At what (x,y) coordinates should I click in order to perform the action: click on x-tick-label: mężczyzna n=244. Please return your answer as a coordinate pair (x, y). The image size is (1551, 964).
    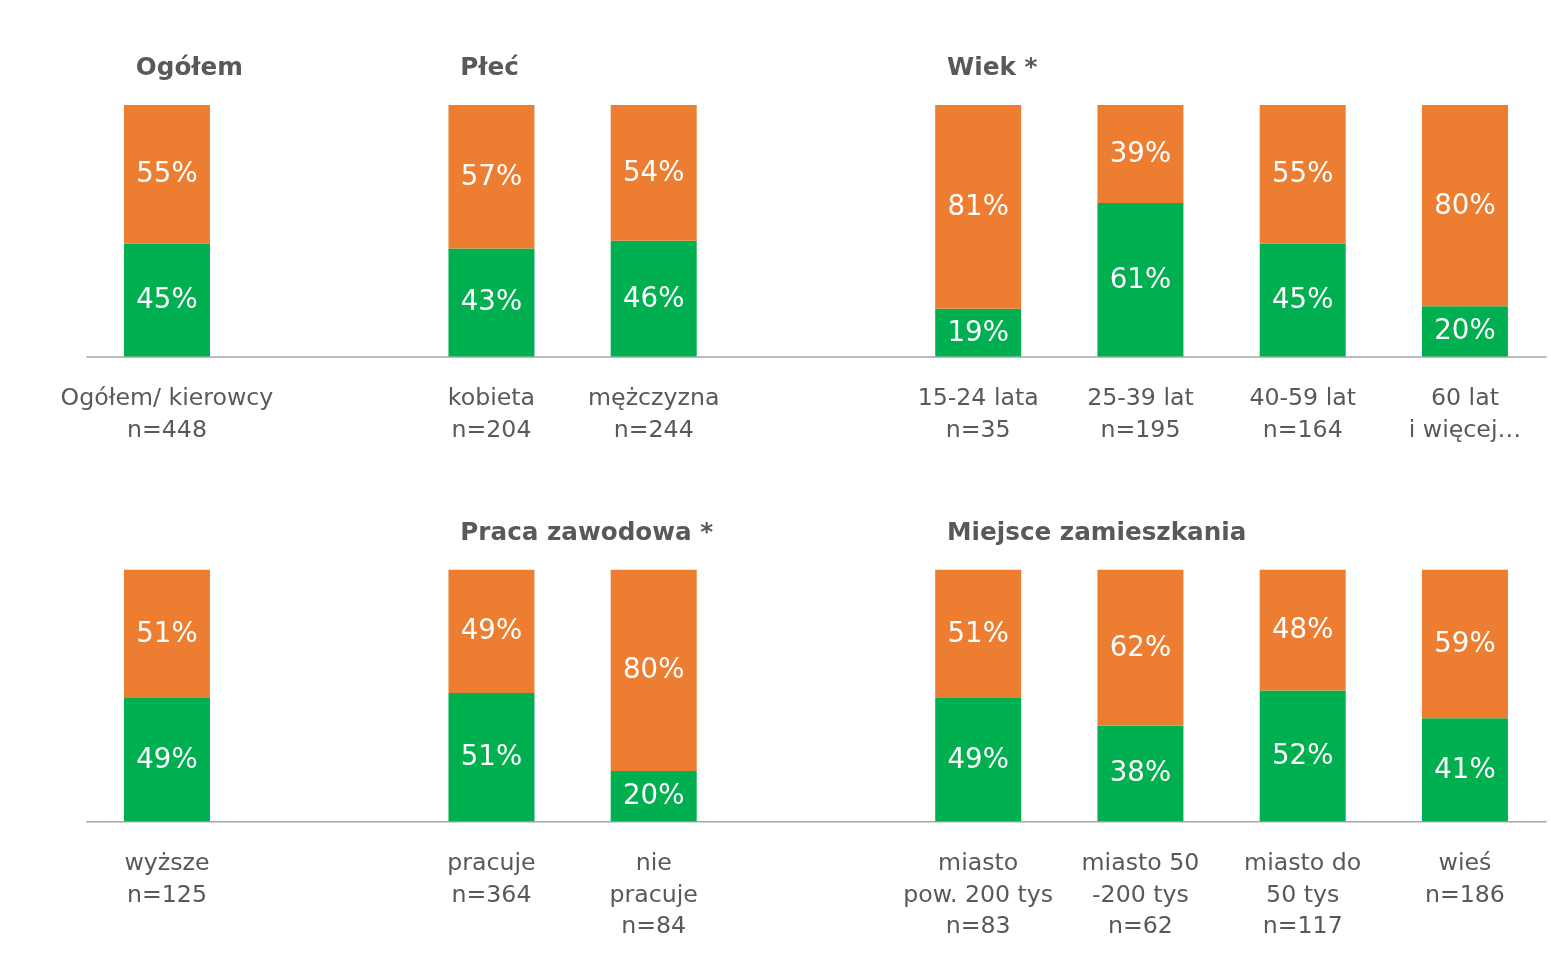
    Looking at the image, I should click on (654, 413).